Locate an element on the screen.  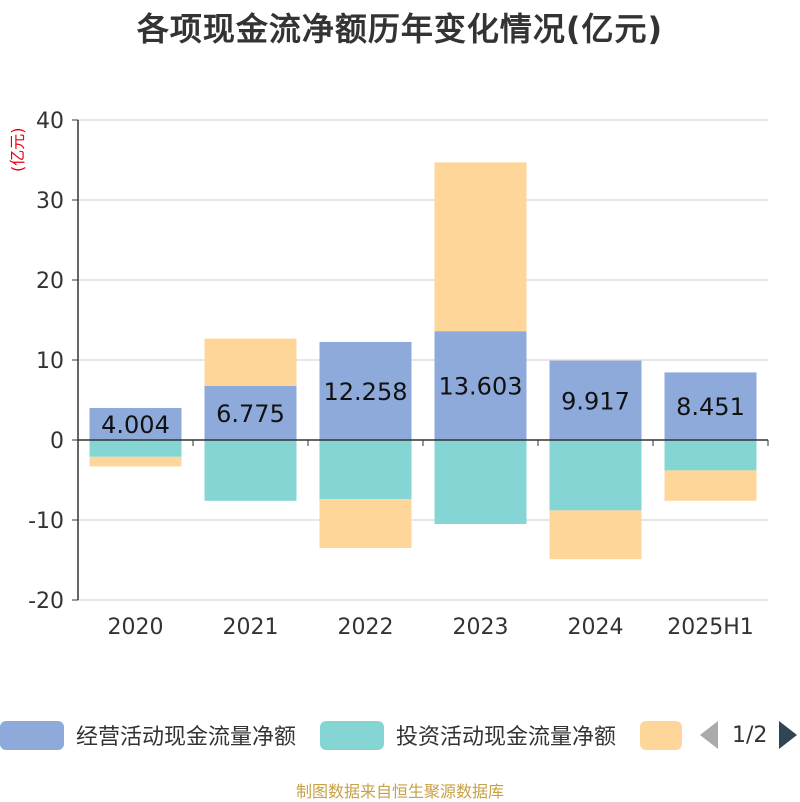
source-note: 制图数据来自恒生聚源数据库 is located at coordinates (399, 791).